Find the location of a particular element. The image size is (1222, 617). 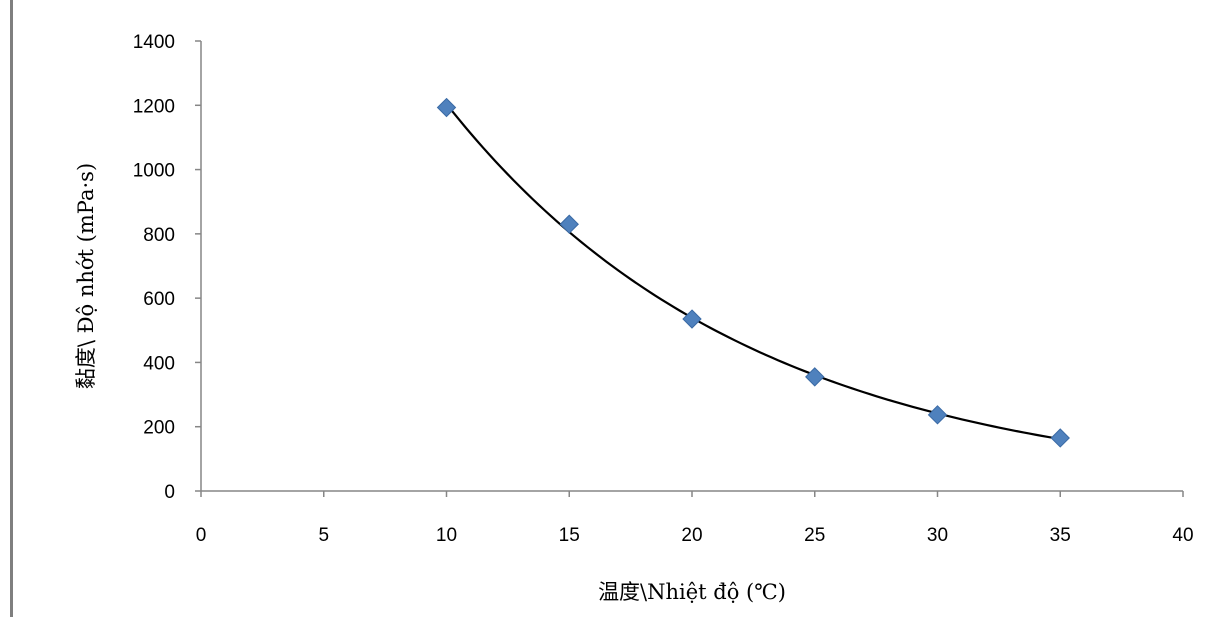

y-tick-label: 200 is located at coordinates (159, 428).